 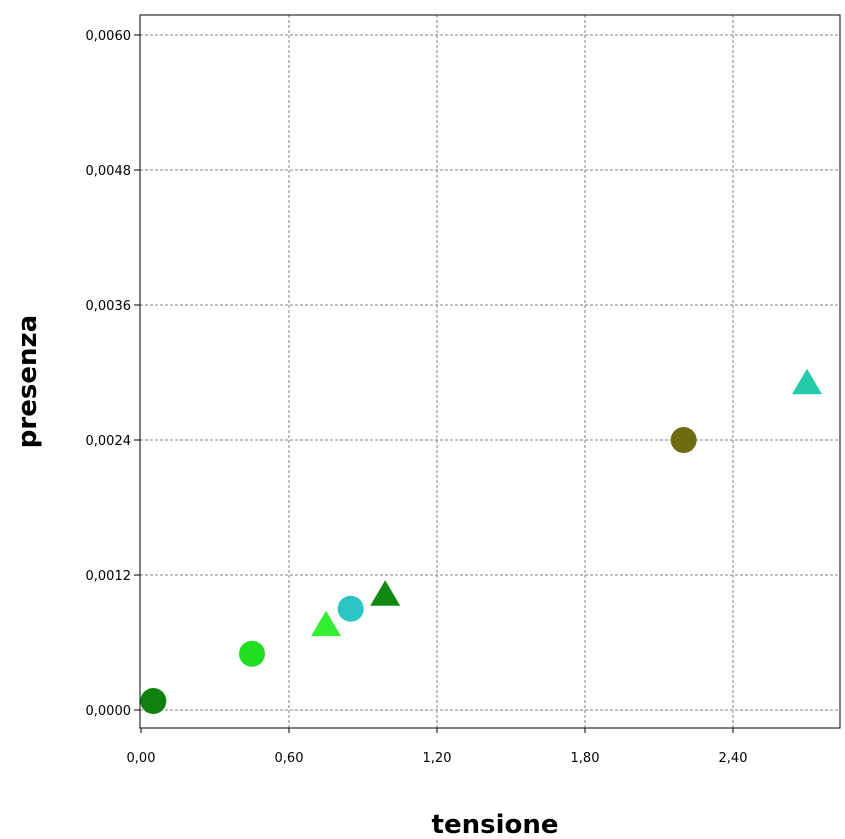 What do you see at coordinates (437, 758) in the screenshot?
I see `x-tick-label: 1,20` at bounding box center [437, 758].